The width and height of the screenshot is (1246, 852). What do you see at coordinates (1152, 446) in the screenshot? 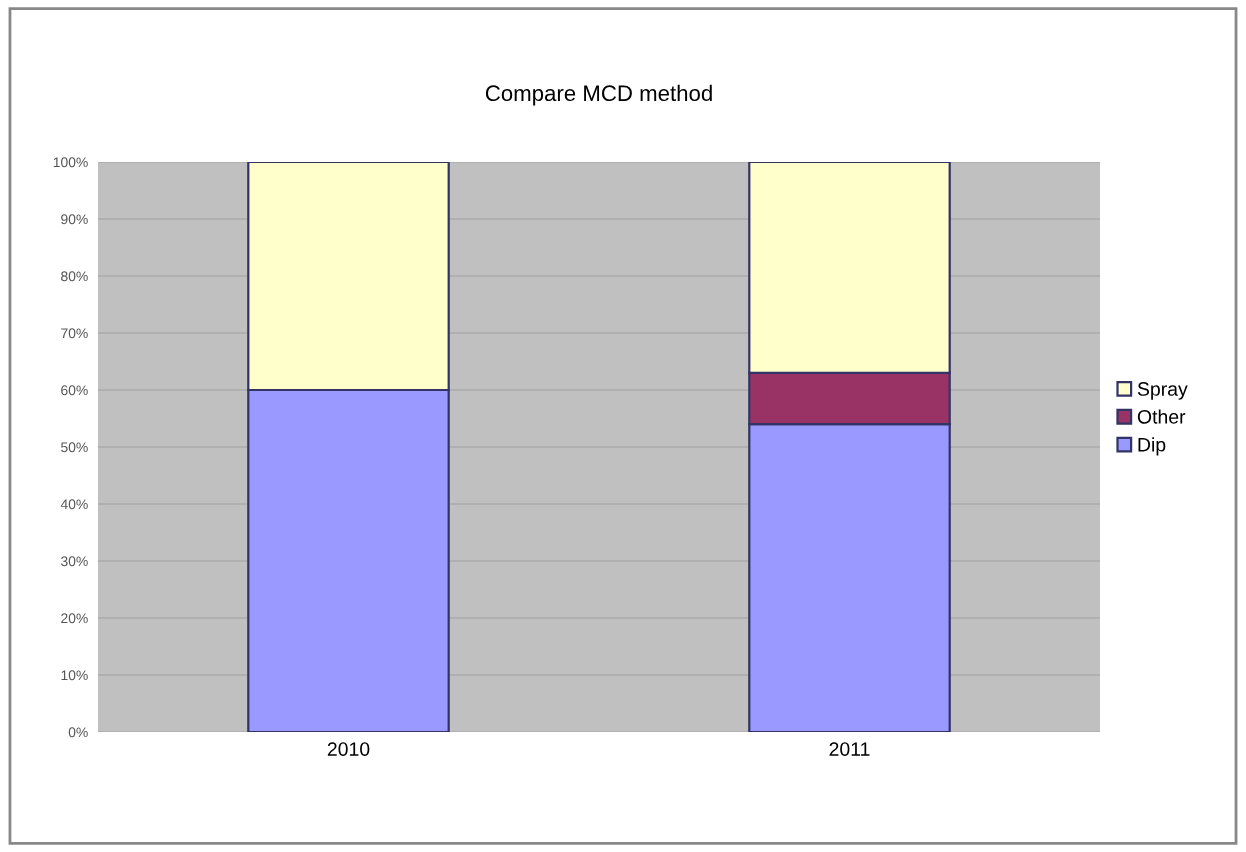
I see `legend-label: Dip` at bounding box center [1152, 446].